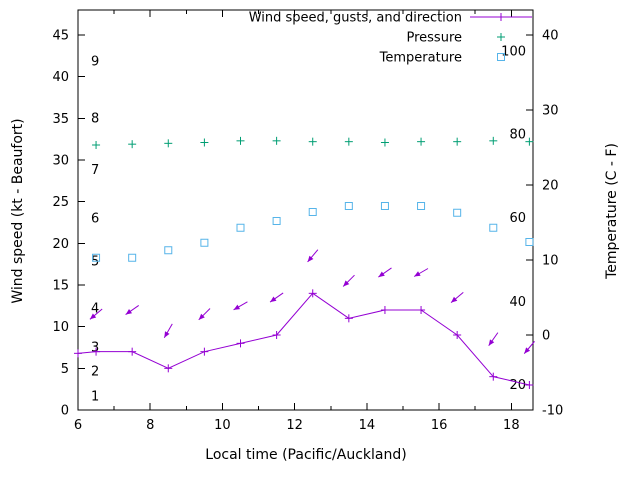 The height and width of the screenshot is (480, 640). I want to click on x-tick-label: 18, so click(511, 425).